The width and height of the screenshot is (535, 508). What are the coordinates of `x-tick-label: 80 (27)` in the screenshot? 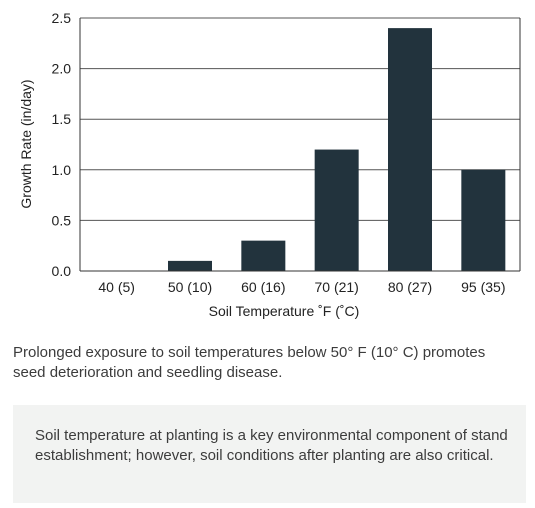 It's located at (410, 287).